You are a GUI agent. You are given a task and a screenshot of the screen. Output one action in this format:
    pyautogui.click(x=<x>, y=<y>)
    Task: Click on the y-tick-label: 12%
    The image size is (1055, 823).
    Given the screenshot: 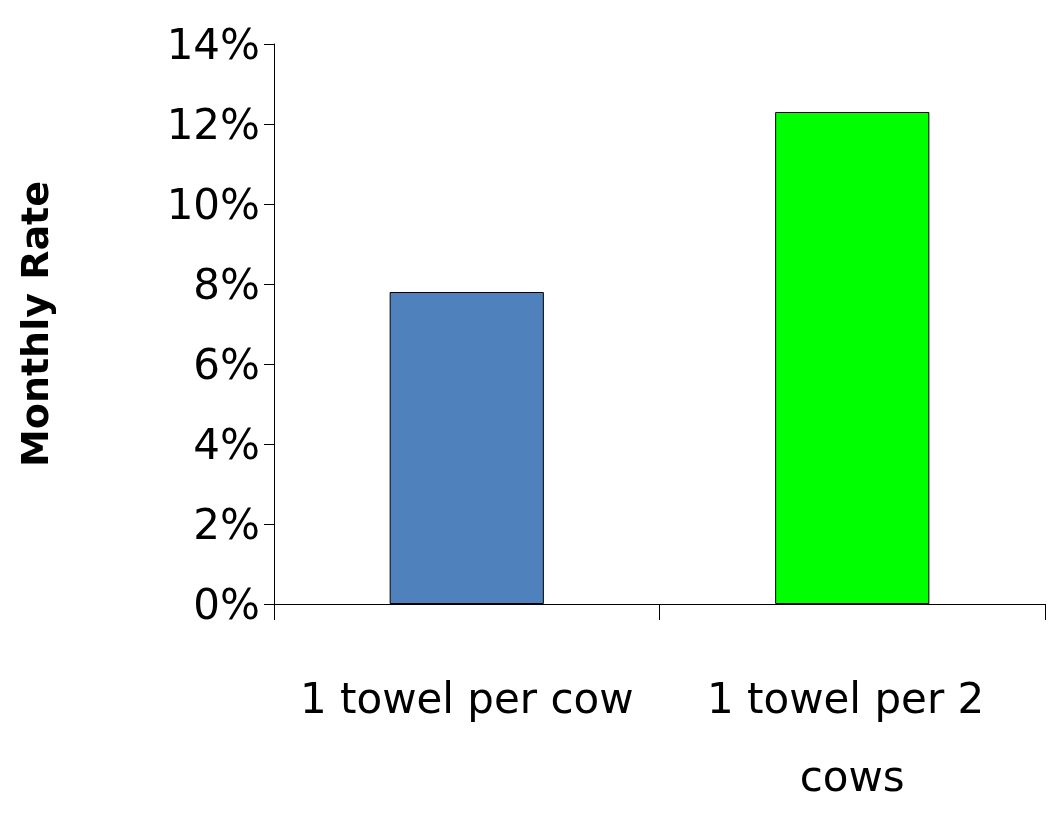 What is the action you would take?
    pyautogui.click(x=213, y=124)
    